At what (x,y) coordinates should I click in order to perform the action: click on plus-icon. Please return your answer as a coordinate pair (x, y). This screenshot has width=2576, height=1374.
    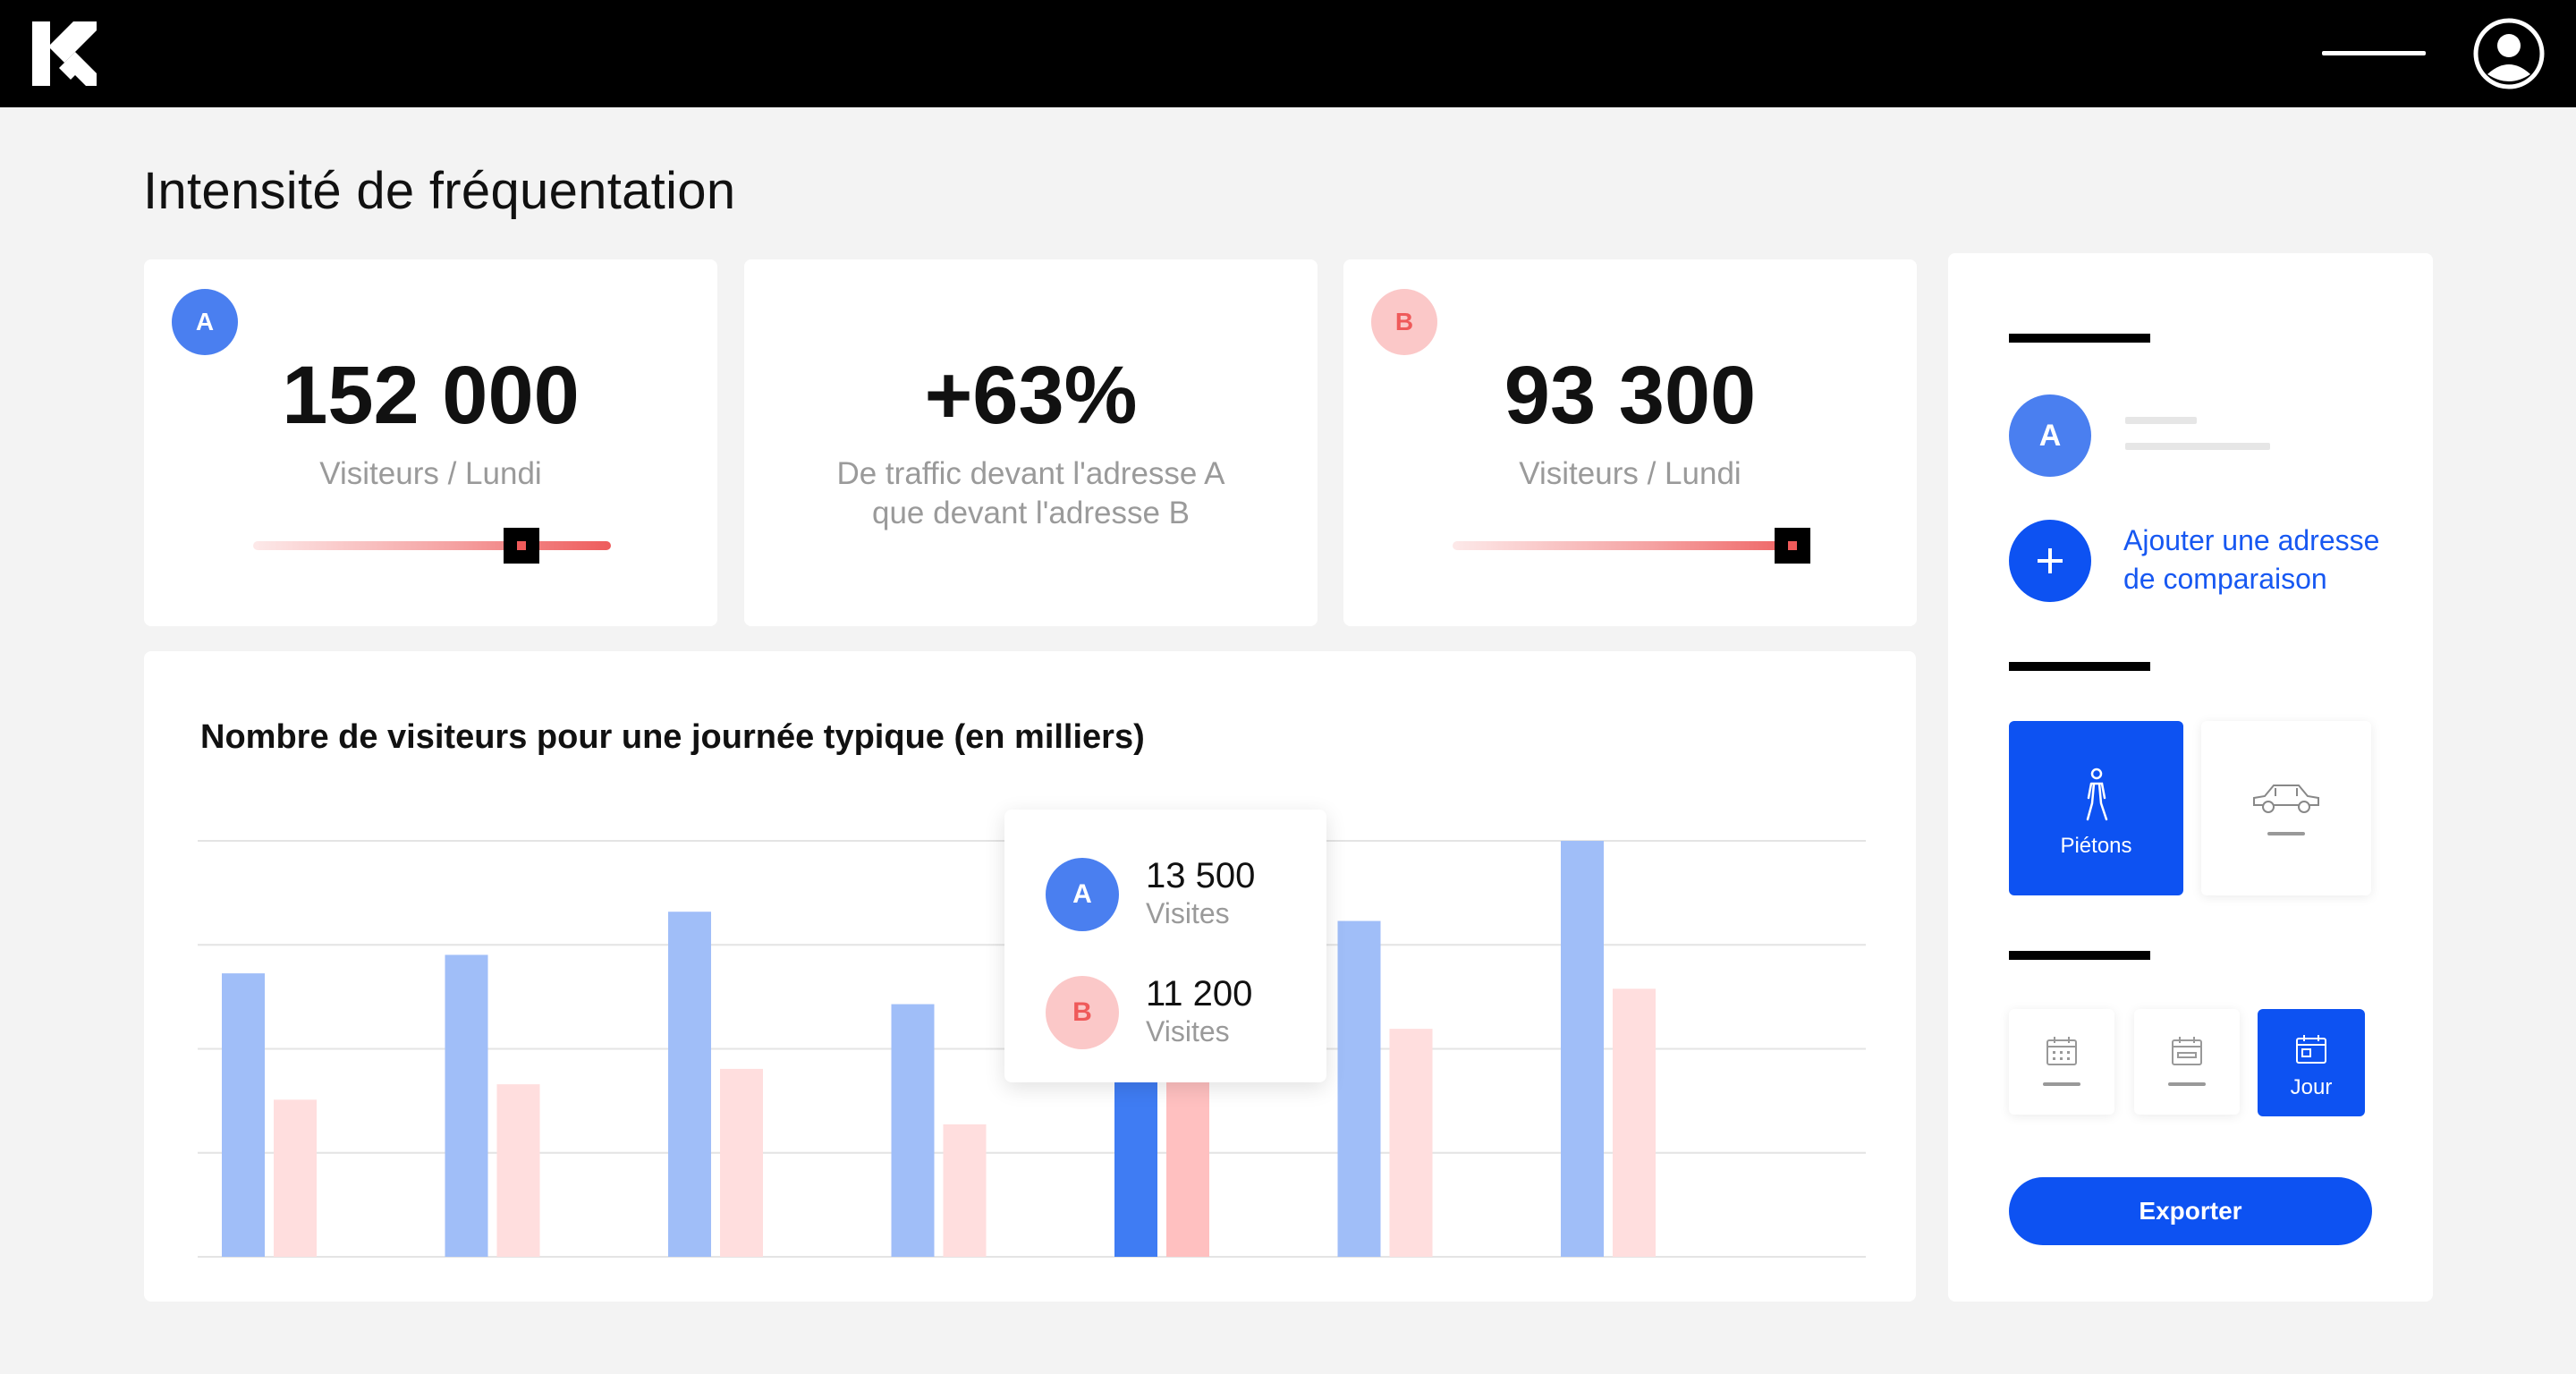
    Looking at the image, I should click on (2050, 560).